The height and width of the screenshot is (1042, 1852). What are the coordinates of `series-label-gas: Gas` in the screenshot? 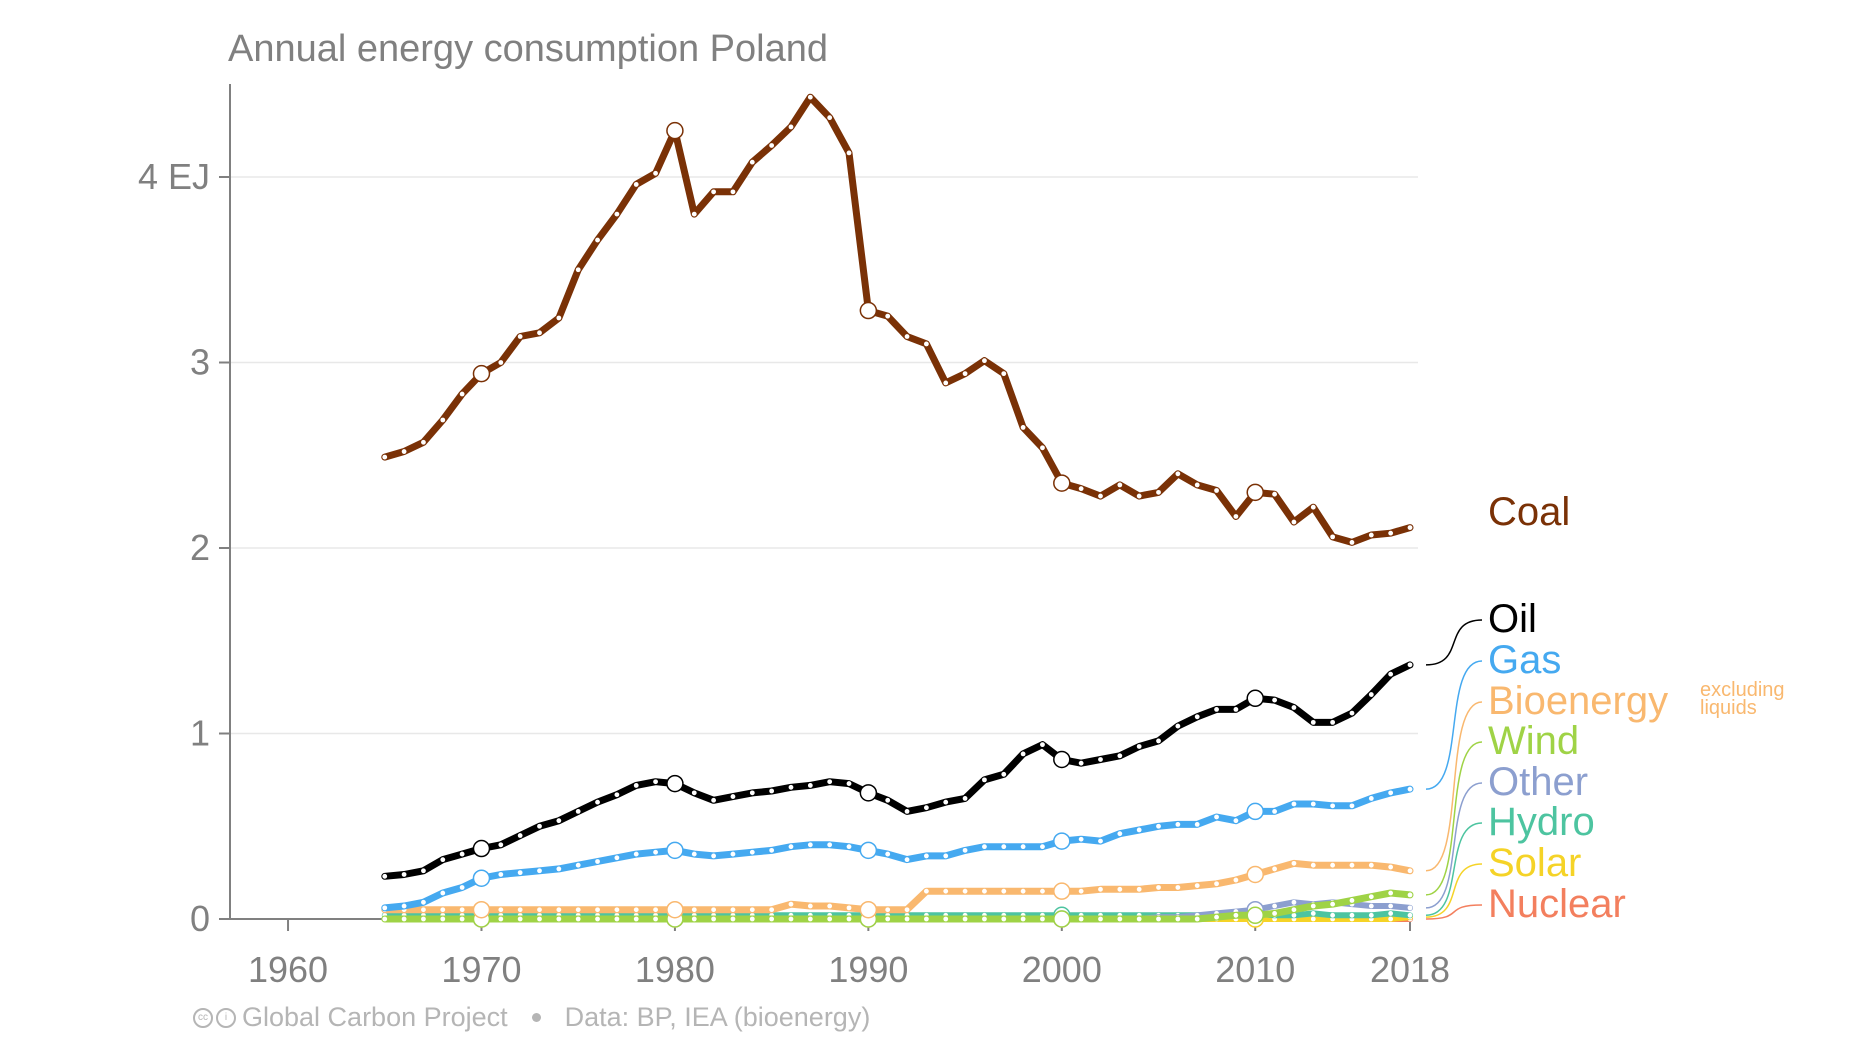 It's located at (1524, 660).